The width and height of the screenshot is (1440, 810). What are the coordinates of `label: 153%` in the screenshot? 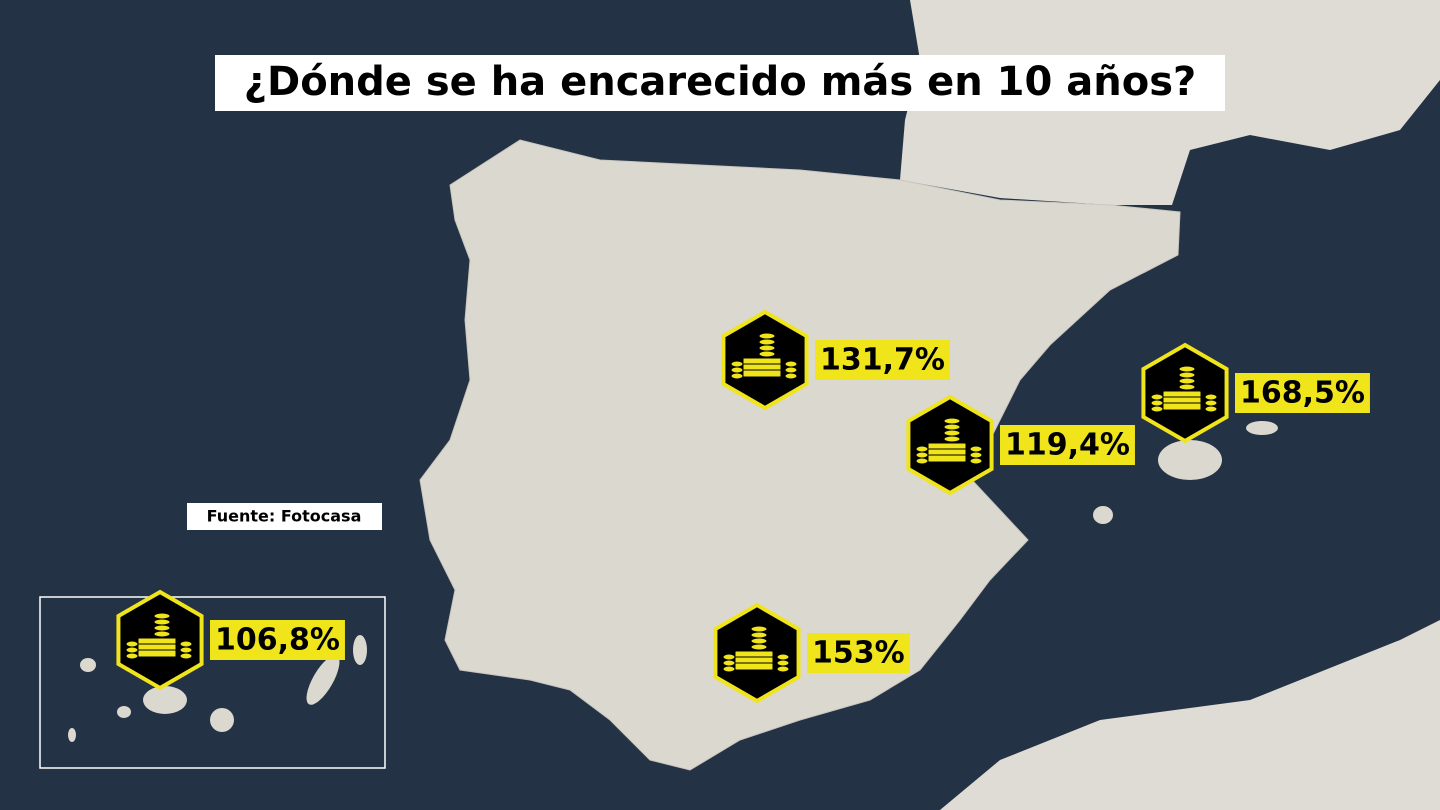 It's located at (858, 653).